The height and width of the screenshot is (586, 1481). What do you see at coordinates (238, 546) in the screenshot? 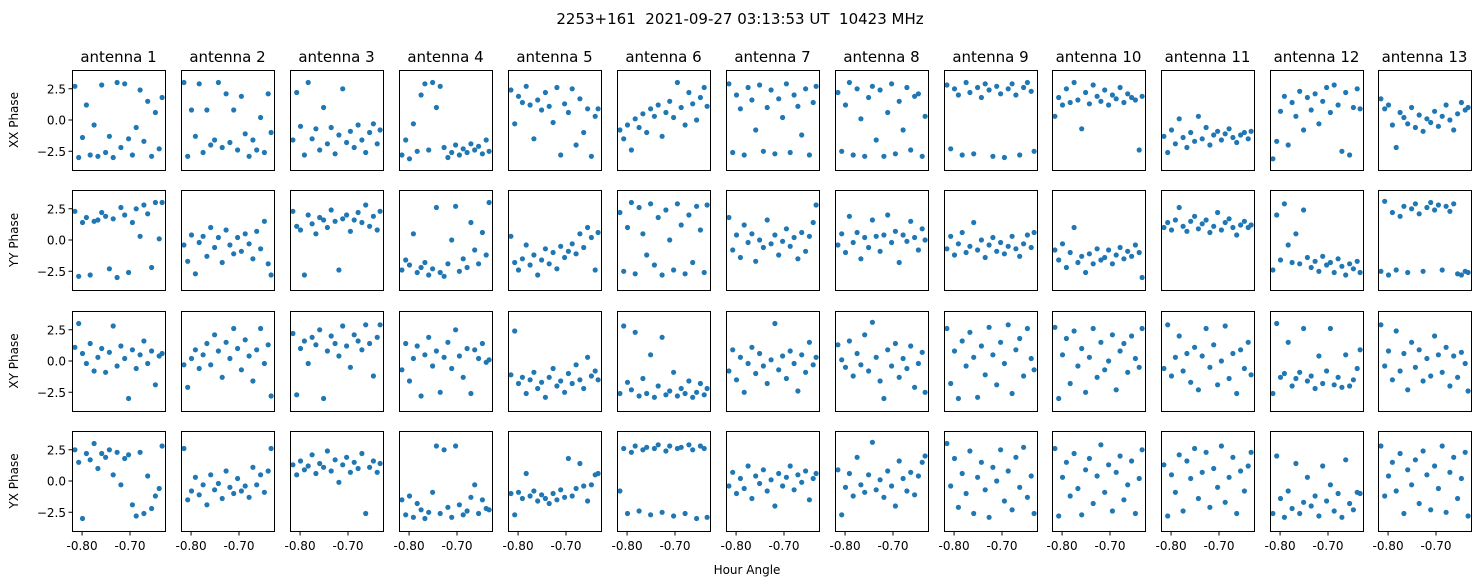
I see `x-tick-label: -0.70` at bounding box center [238, 546].